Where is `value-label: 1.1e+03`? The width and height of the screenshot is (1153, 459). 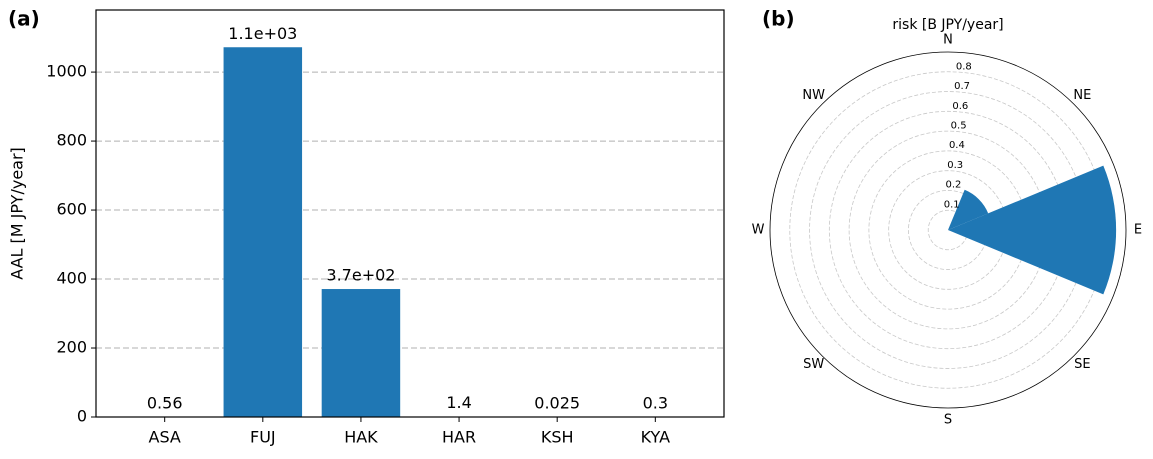
value-label: 1.1e+03 is located at coordinates (262, 33).